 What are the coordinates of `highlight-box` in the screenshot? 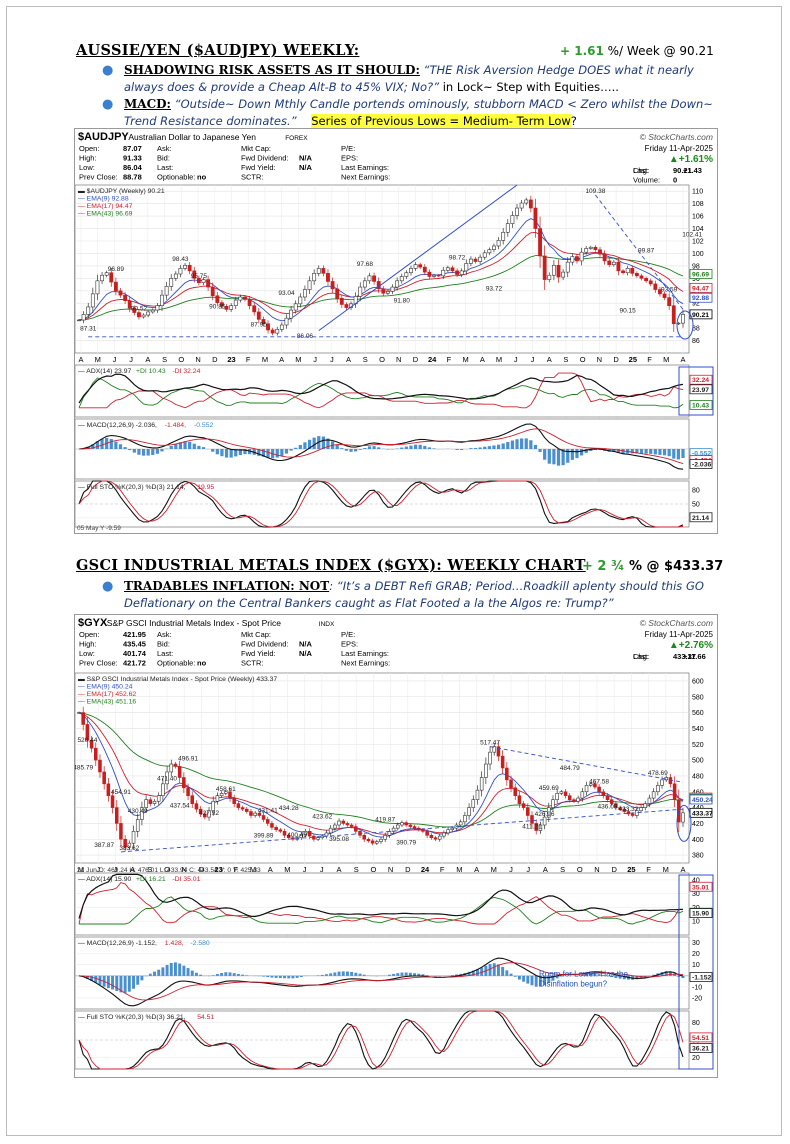 It's located at (696, 972).